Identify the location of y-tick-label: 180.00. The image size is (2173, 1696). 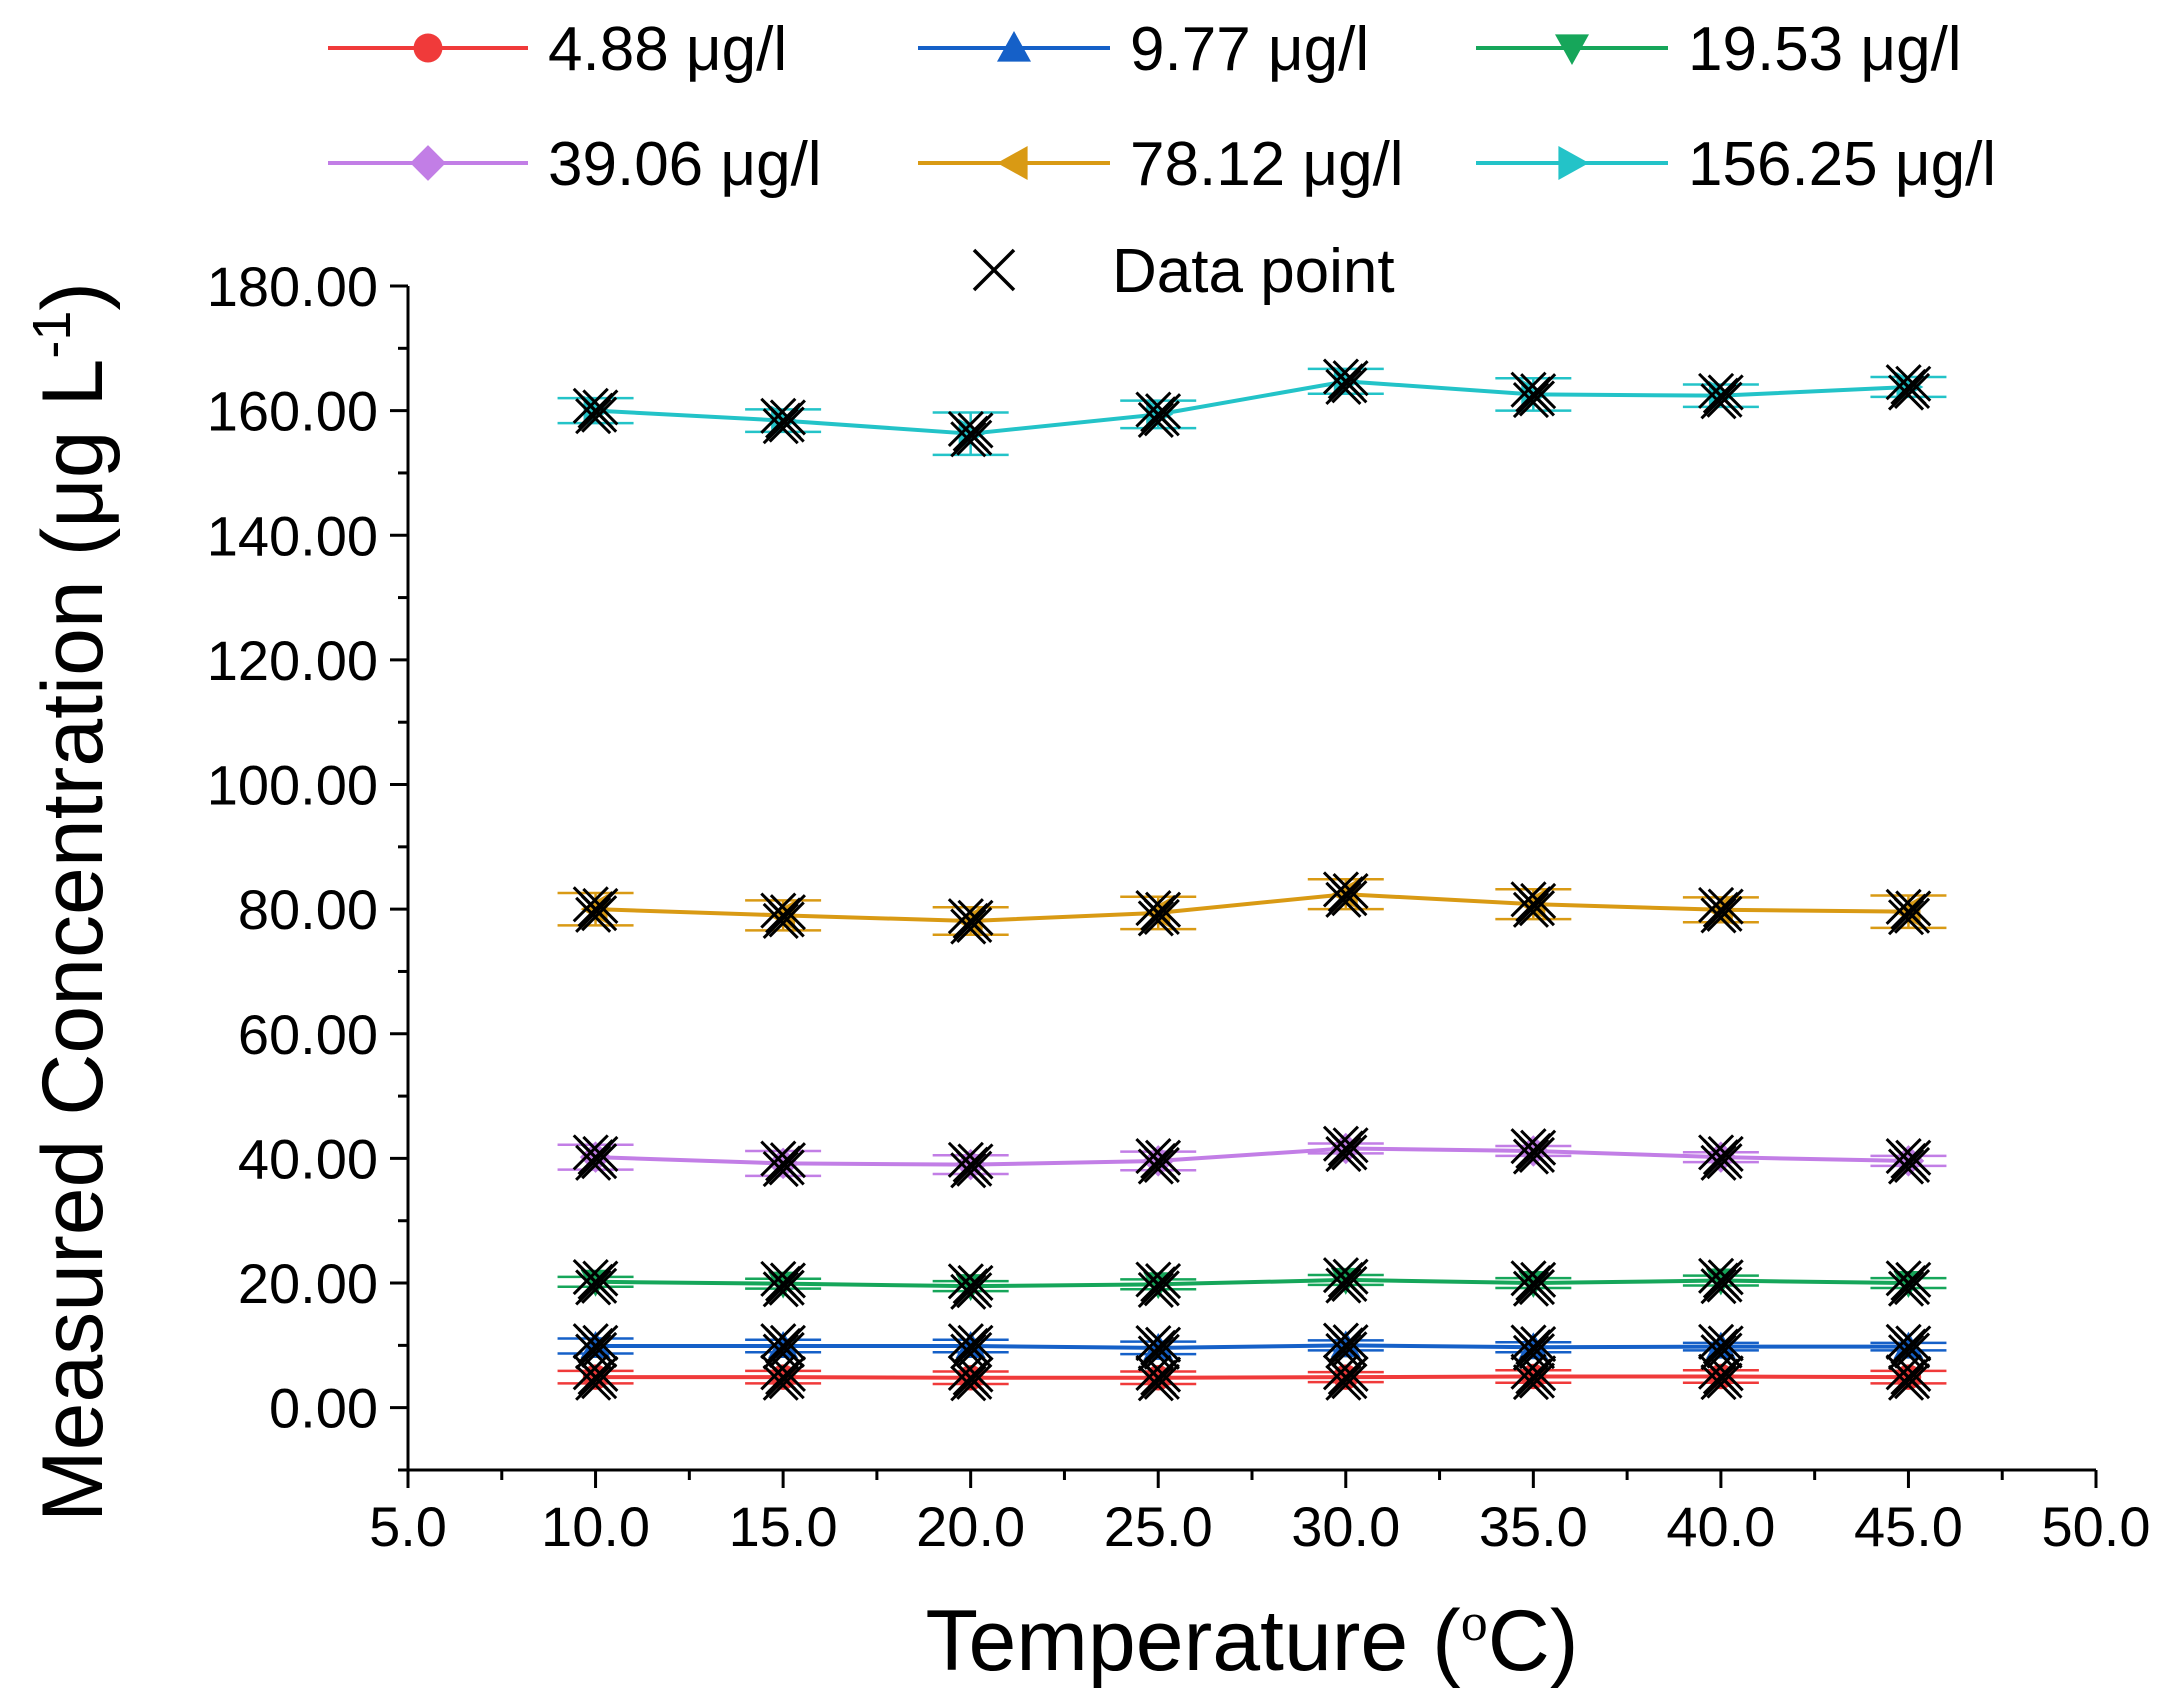
(292, 286).